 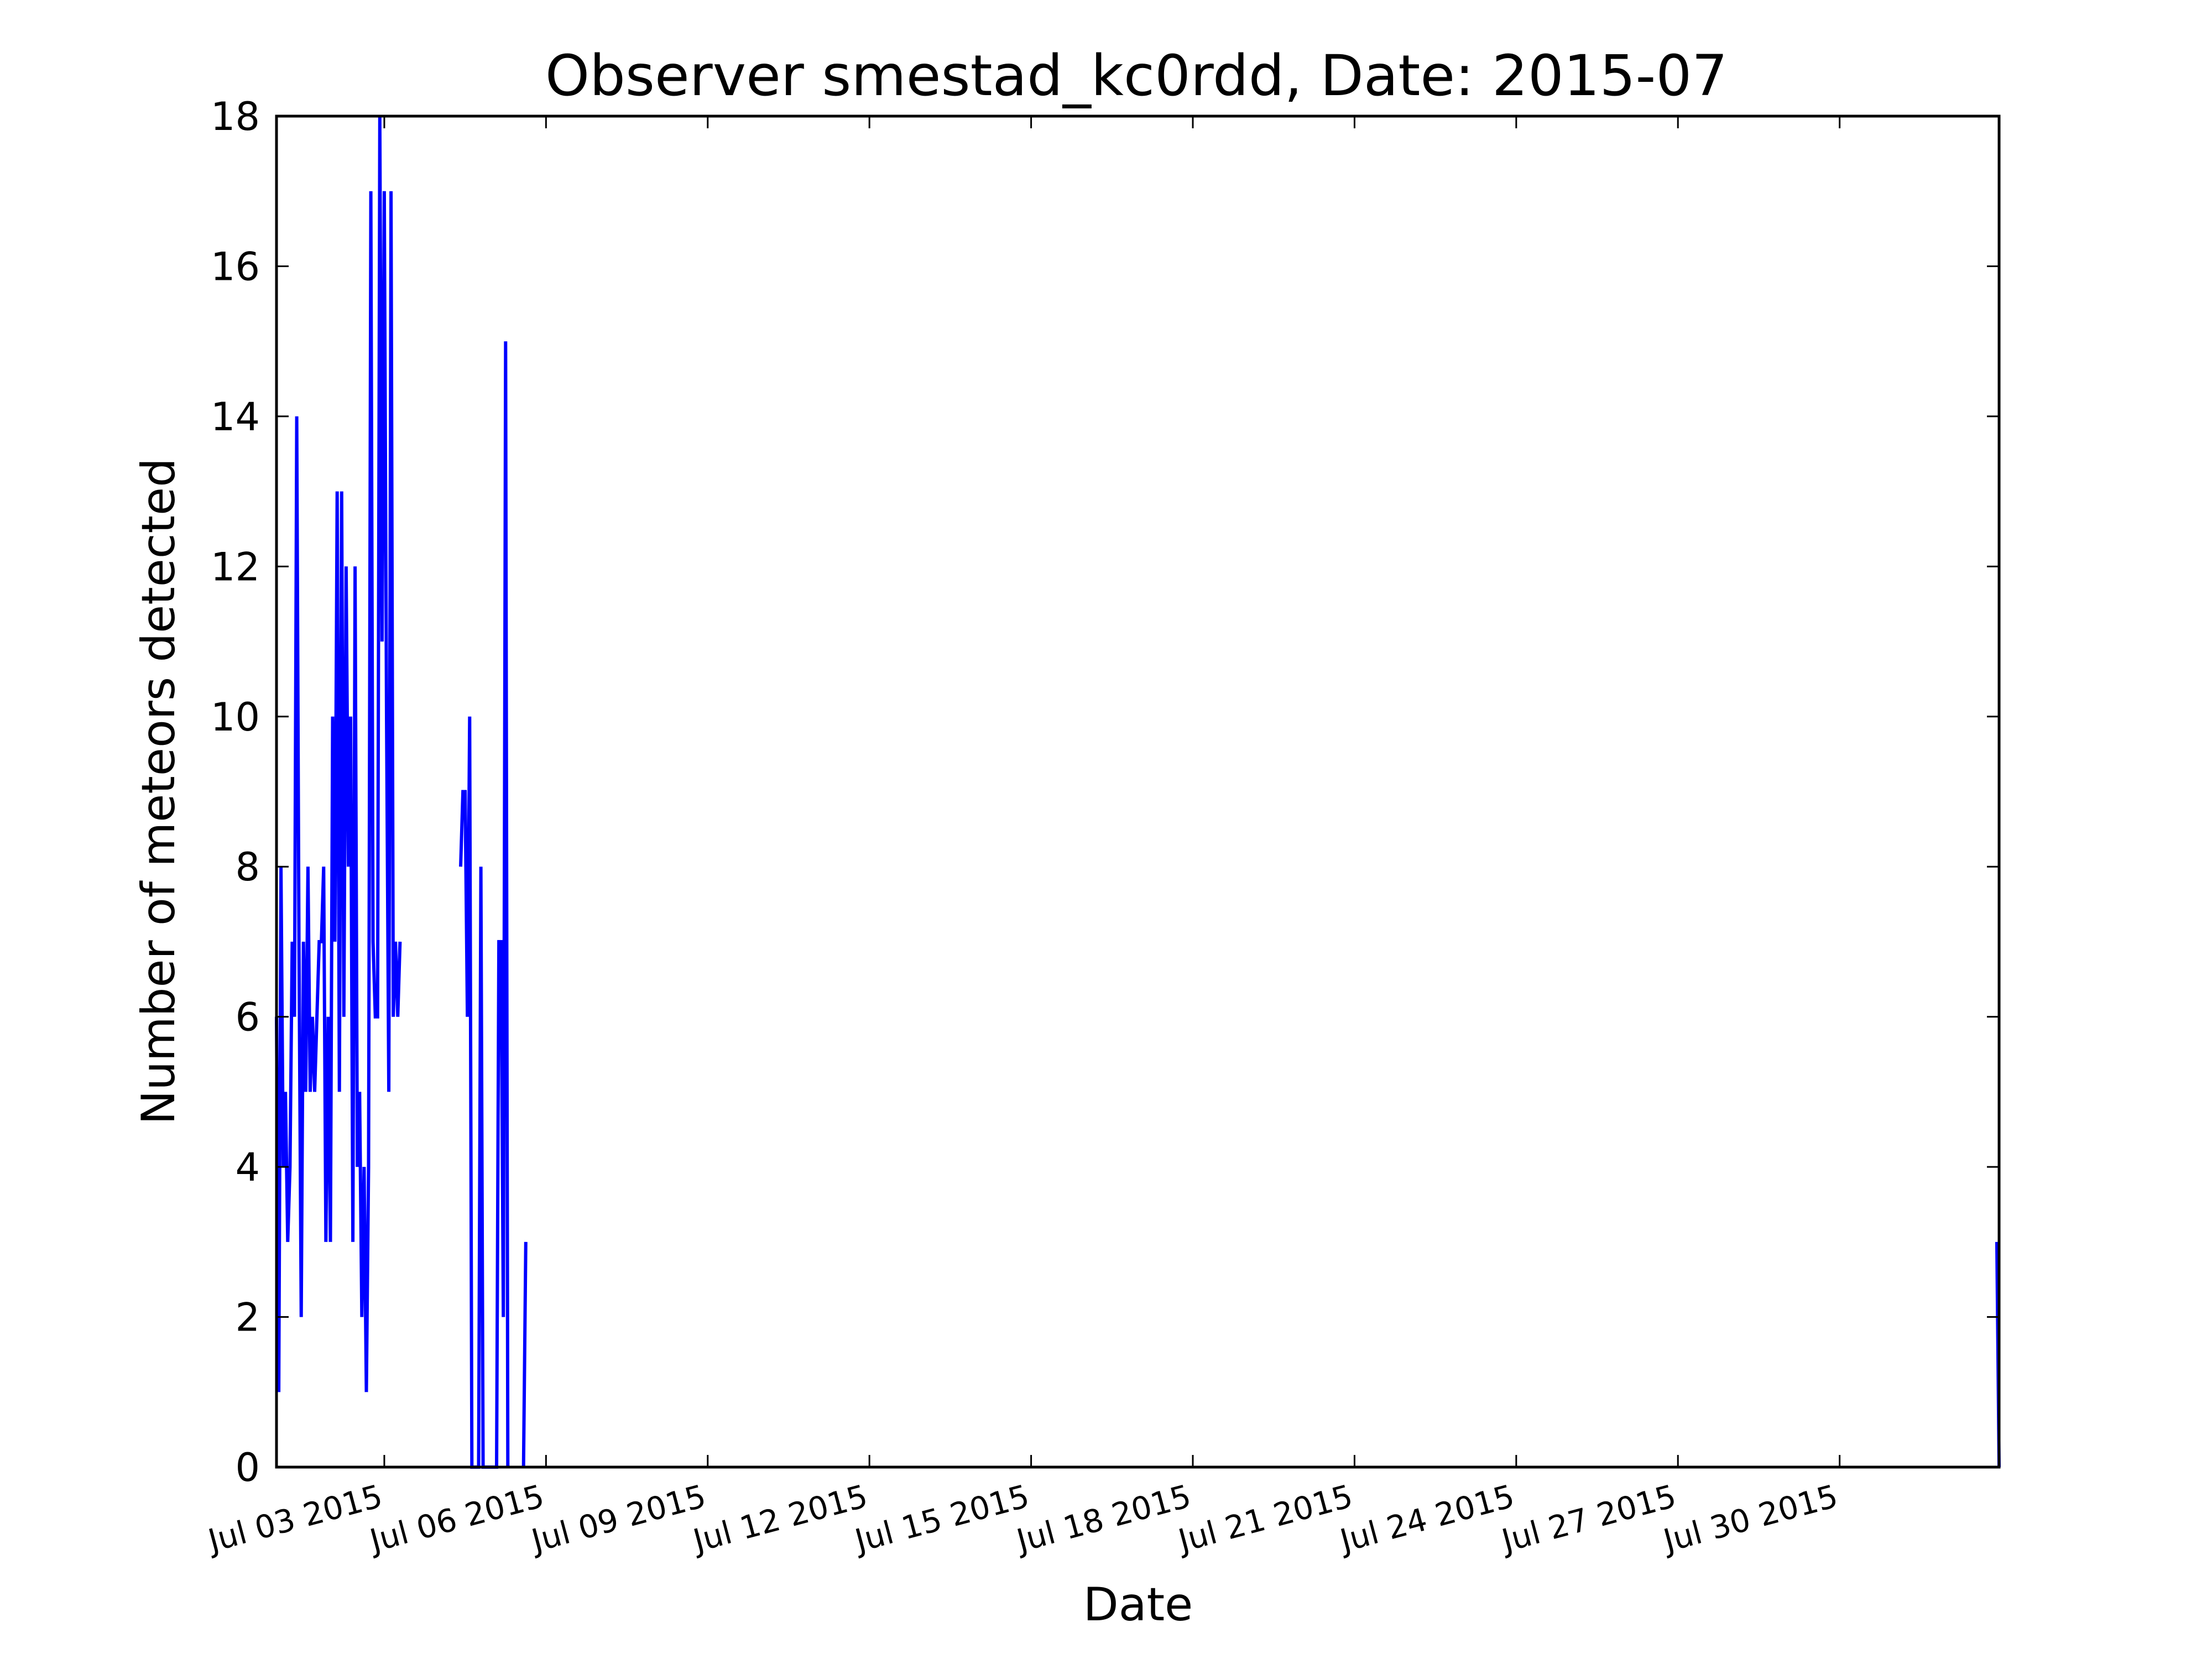 What do you see at coordinates (248, 1318) in the screenshot?
I see `y-tick-label: 2` at bounding box center [248, 1318].